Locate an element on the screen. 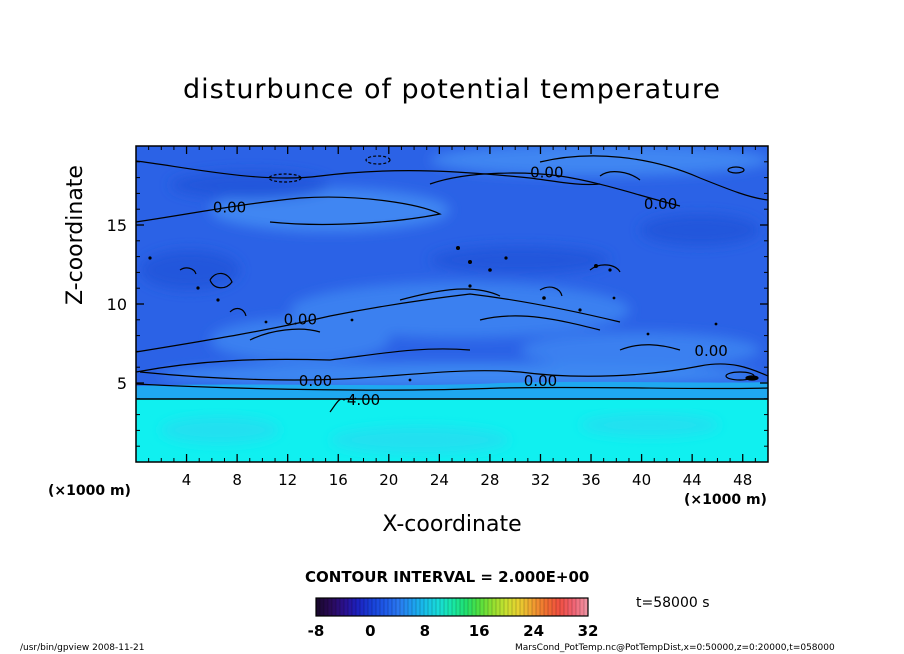 This screenshot has width=904, height=654. y-tick-label: 15 is located at coordinates (117, 225).